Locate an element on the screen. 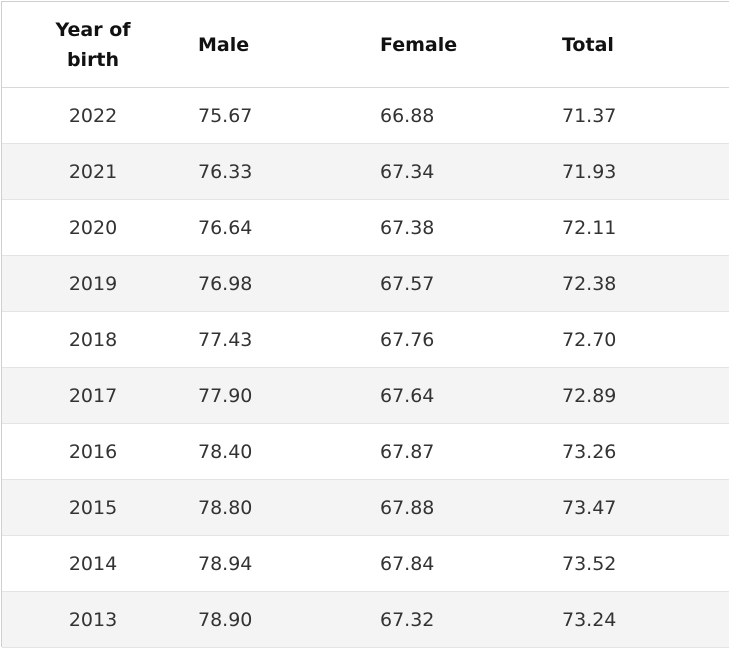 The width and height of the screenshot is (729, 648). cell-year: 2022 is located at coordinates (93, 115).